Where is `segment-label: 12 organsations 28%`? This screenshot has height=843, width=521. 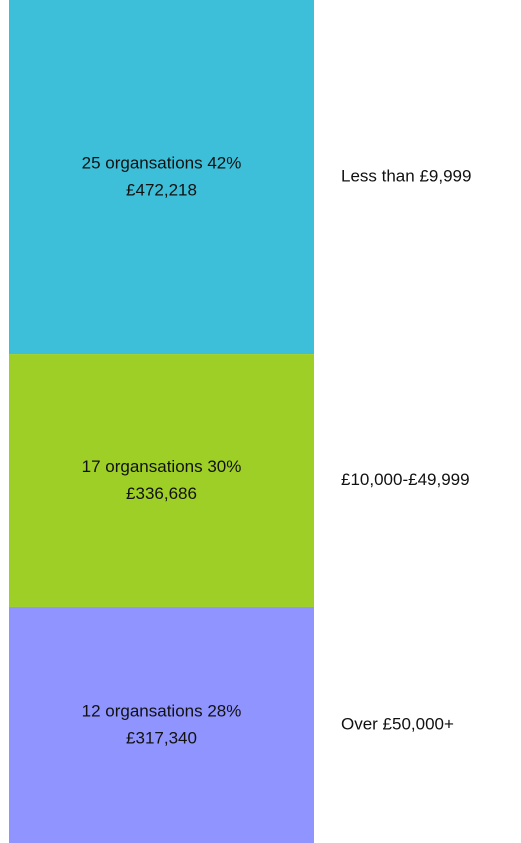 segment-label: 12 organsations 28% is located at coordinates (162, 710).